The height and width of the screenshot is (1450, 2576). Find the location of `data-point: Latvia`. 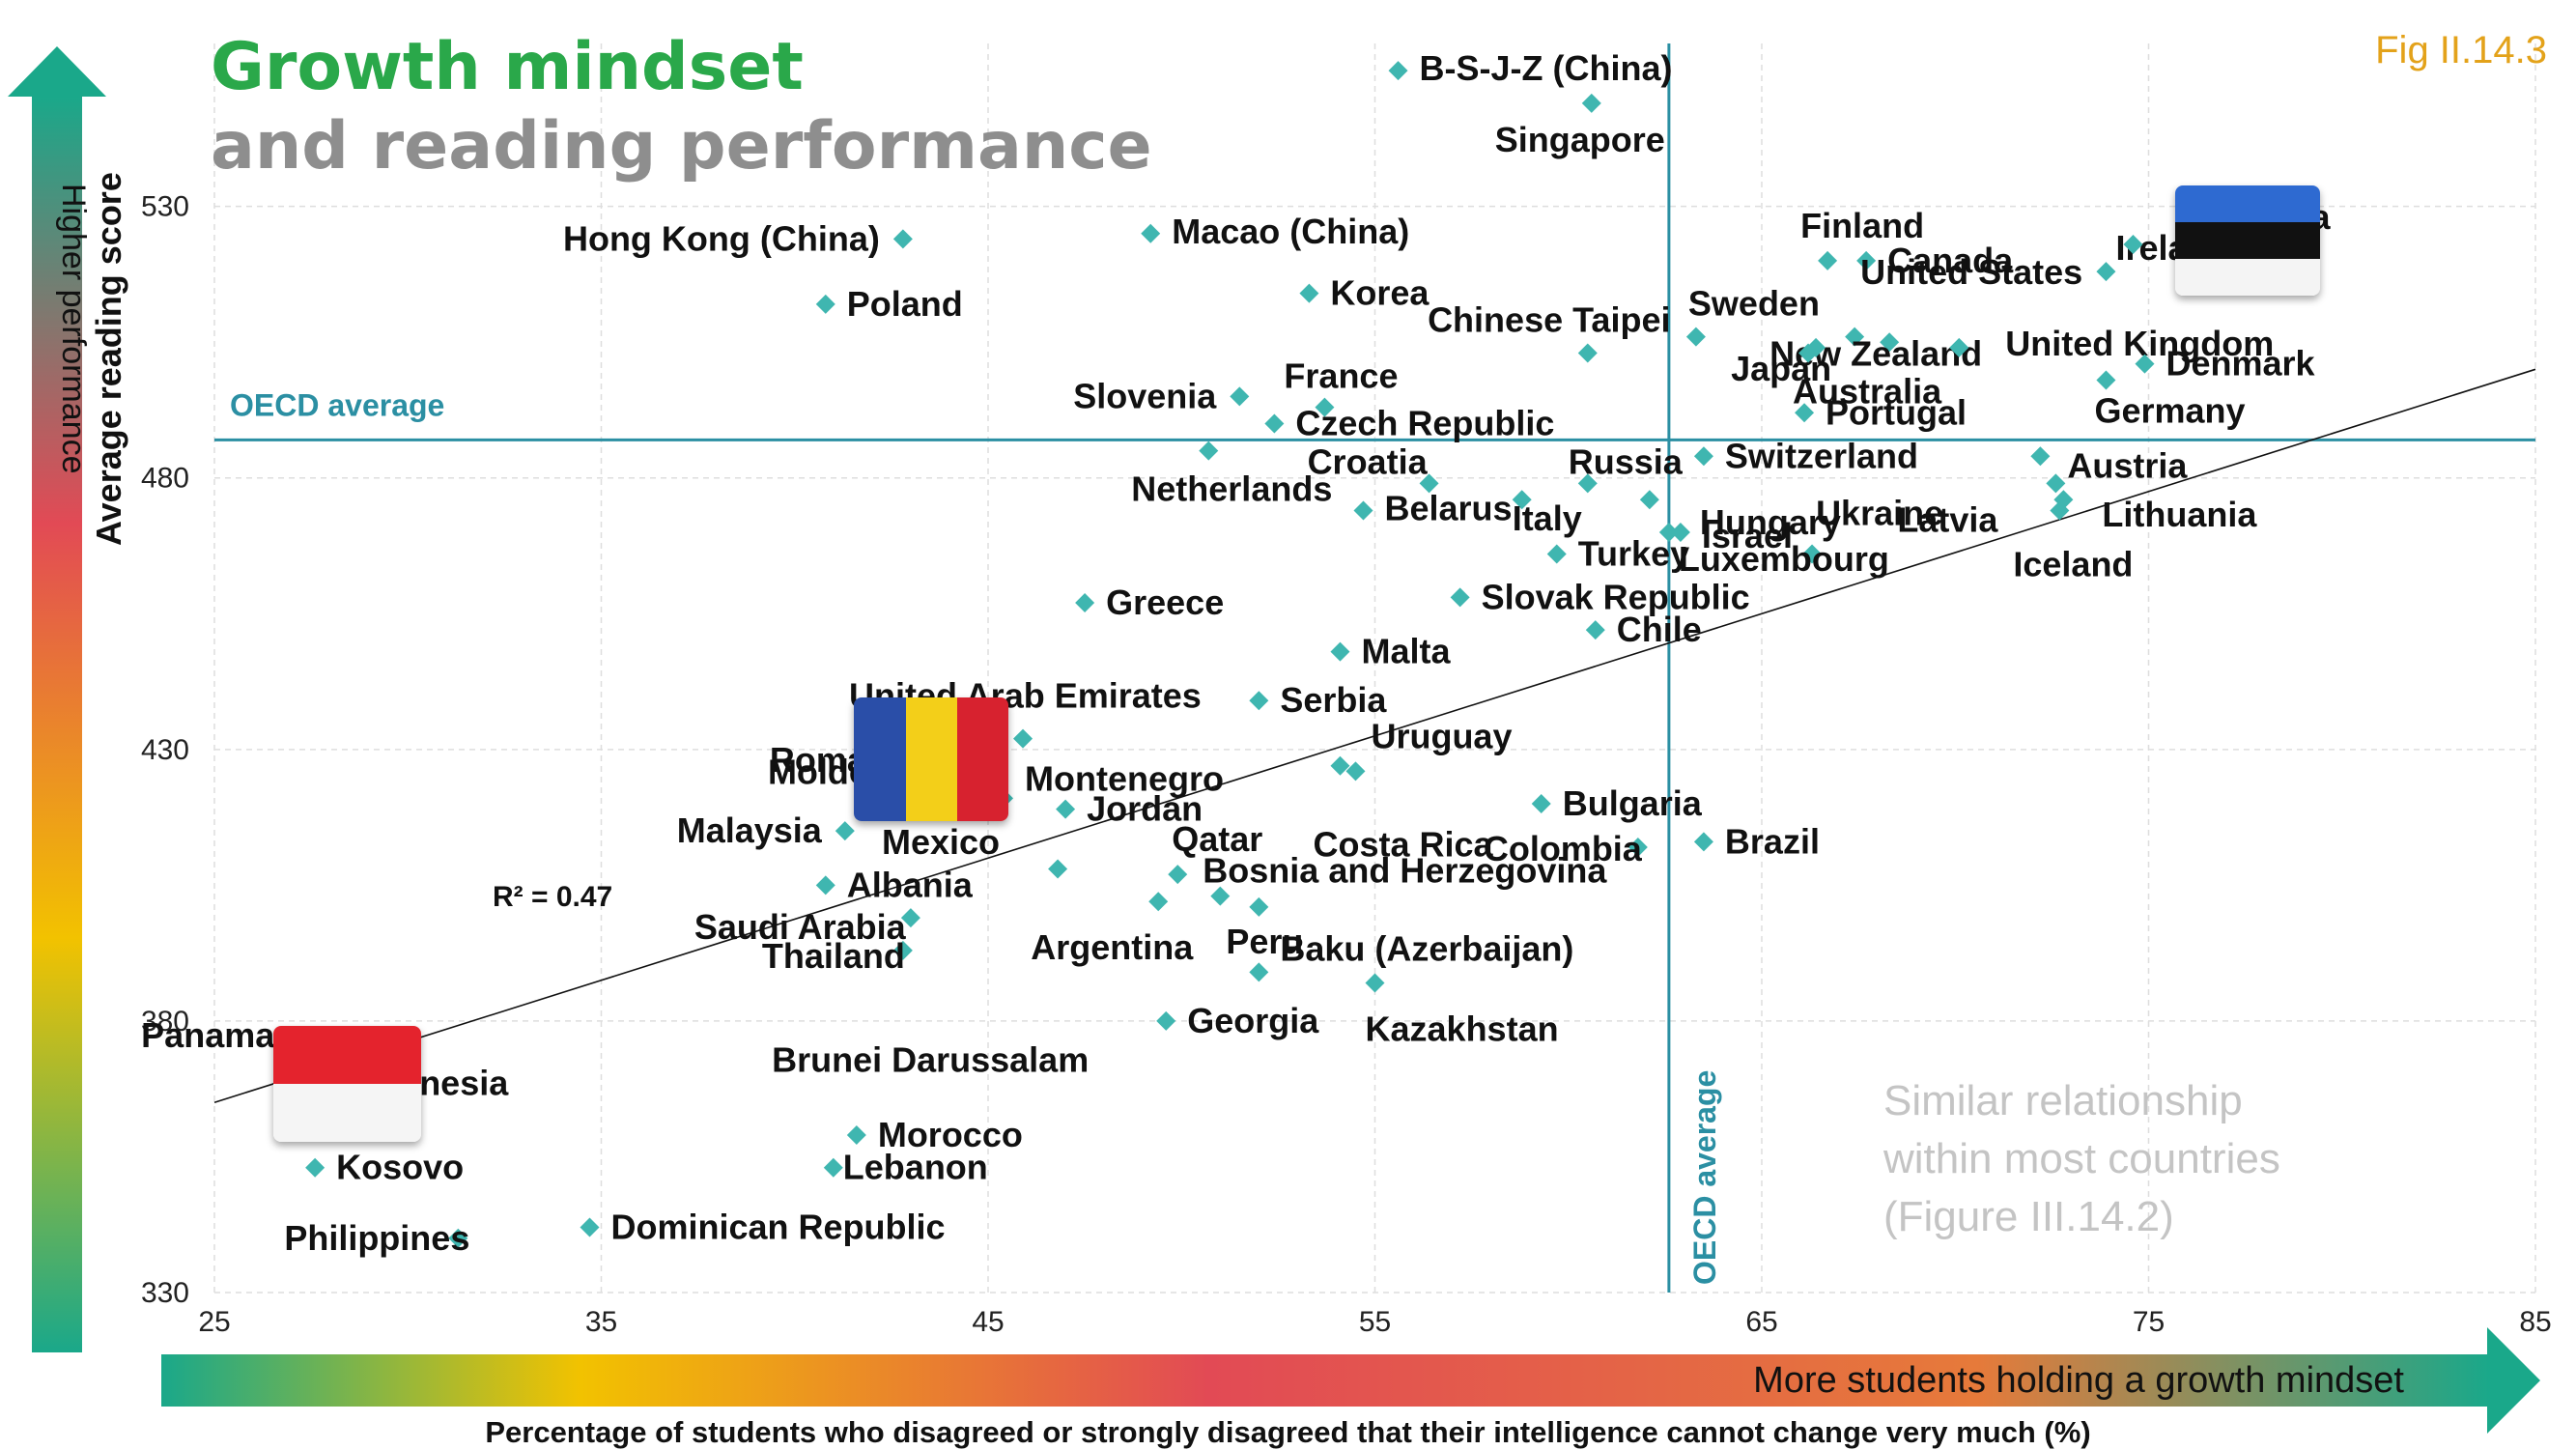

data-point: Latvia is located at coordinates (1982, 506).